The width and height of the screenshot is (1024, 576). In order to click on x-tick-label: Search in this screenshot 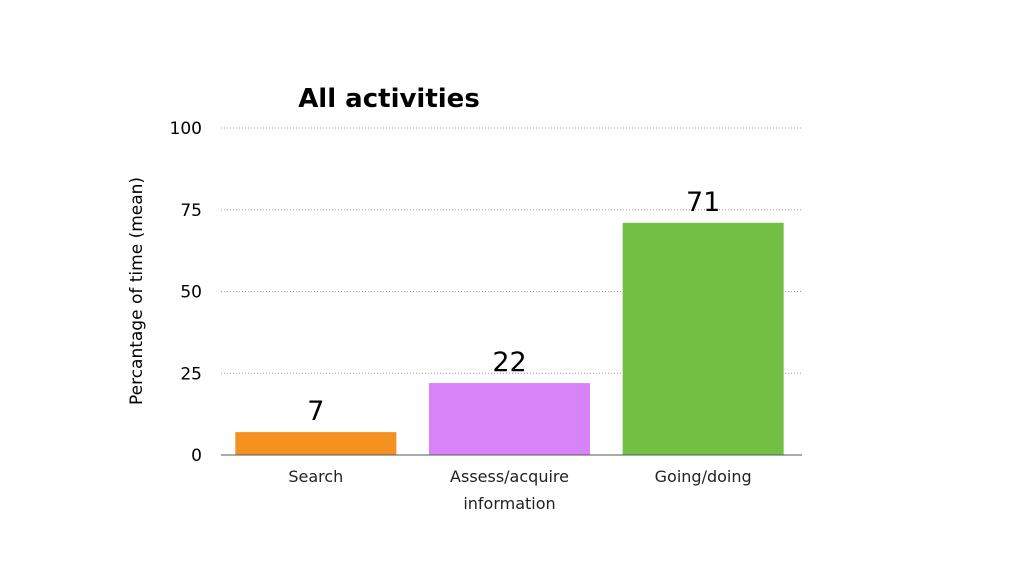, I will do `click(315, 476)`.